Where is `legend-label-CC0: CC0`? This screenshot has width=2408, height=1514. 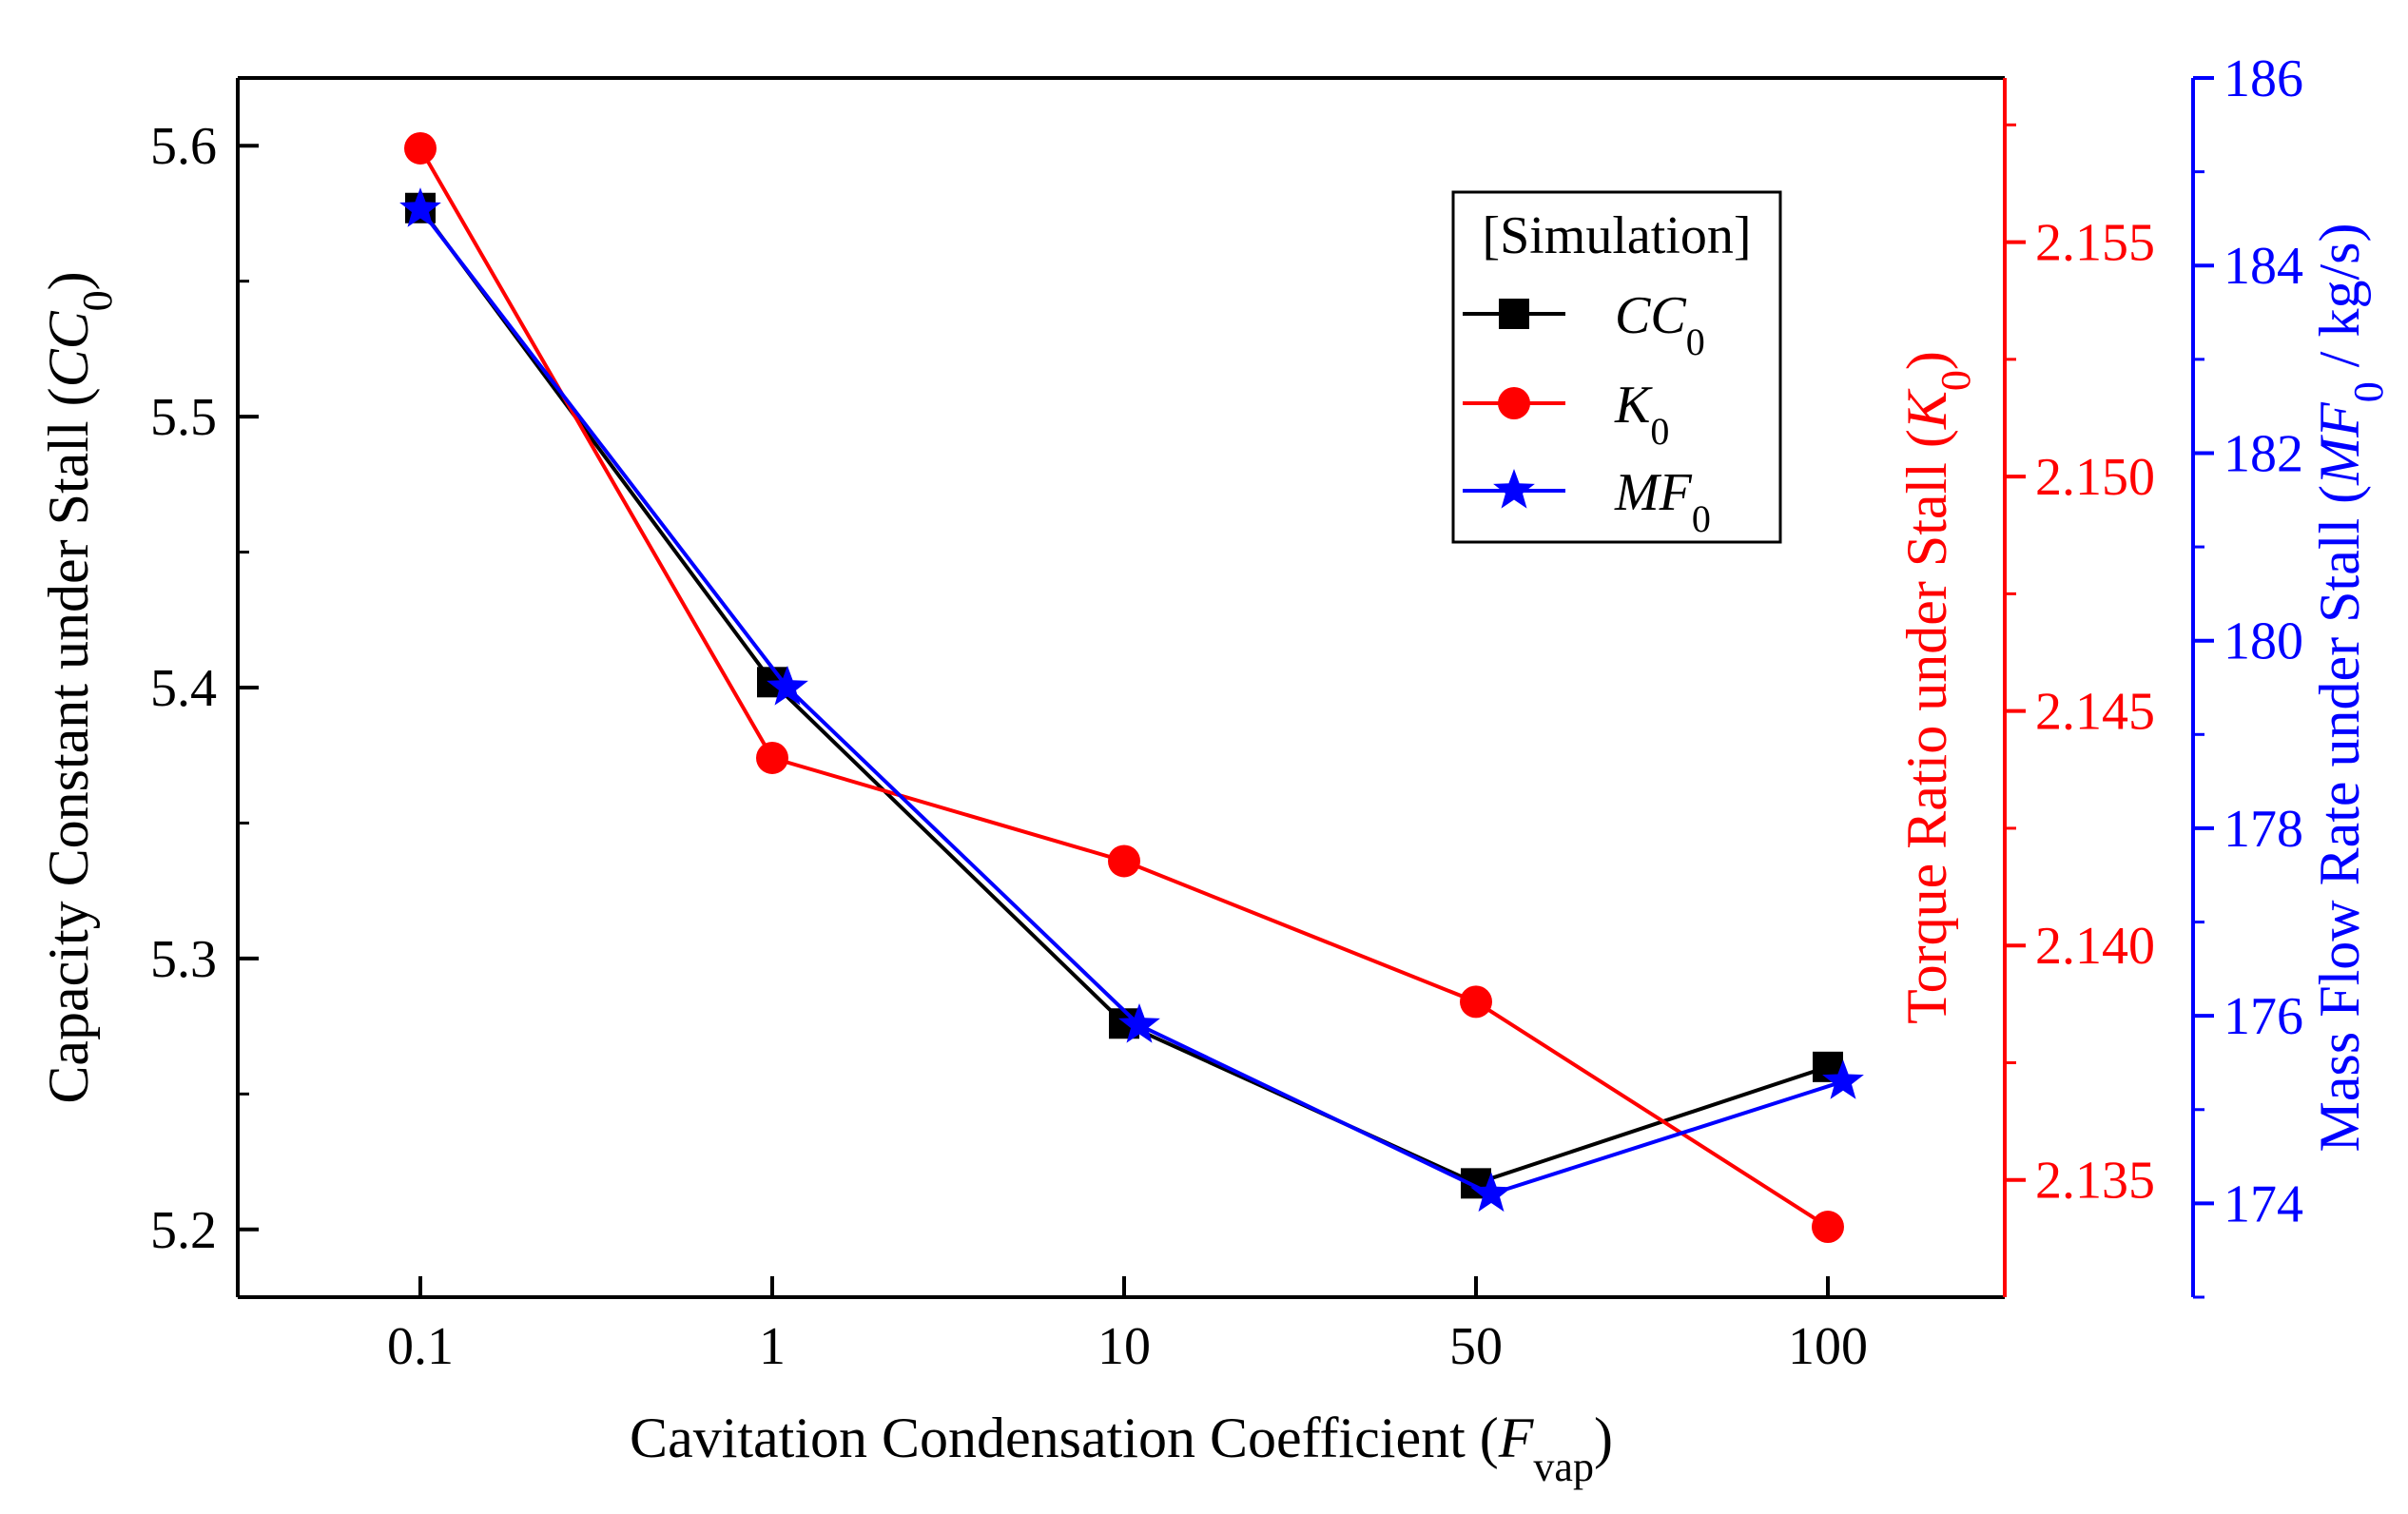 legend-label-CC0: CC0 is located at coordinates (1660, 324).